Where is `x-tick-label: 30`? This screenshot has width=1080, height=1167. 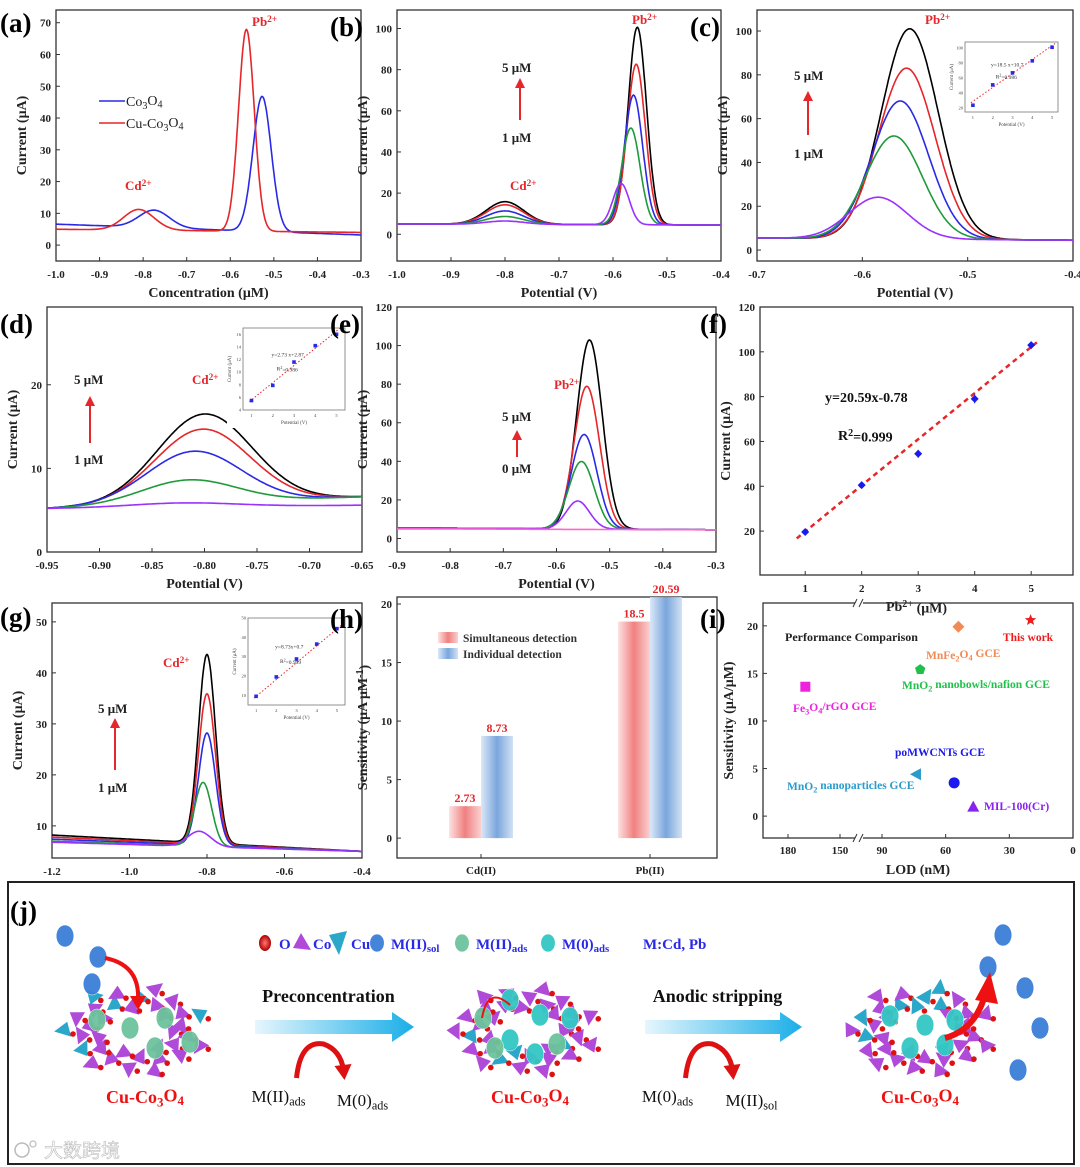 x-tick-label: 30 is located at coordinates (1010, 851).